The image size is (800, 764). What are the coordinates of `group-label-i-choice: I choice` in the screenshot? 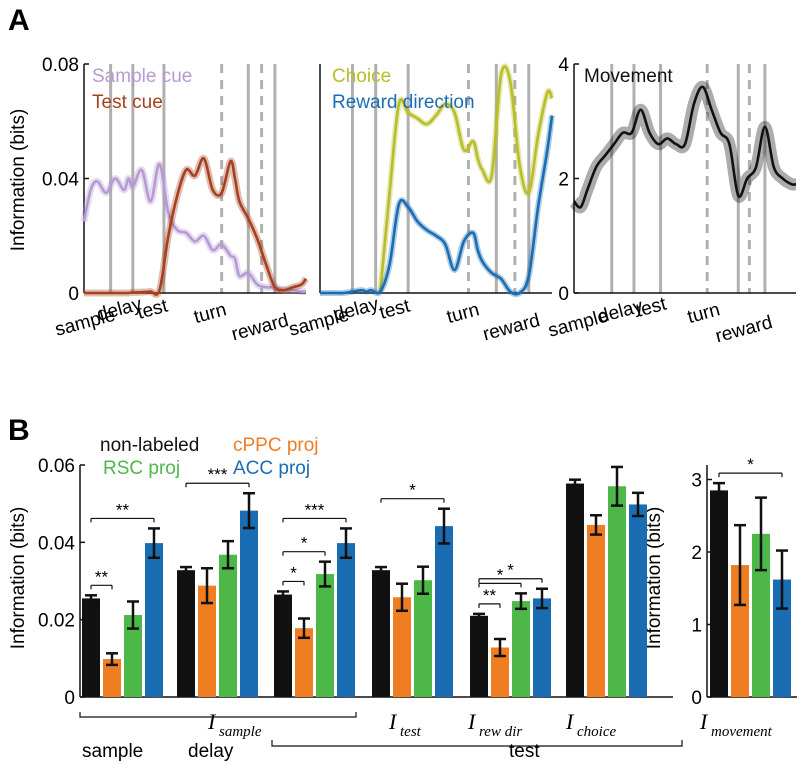 It's located at (590, 724).